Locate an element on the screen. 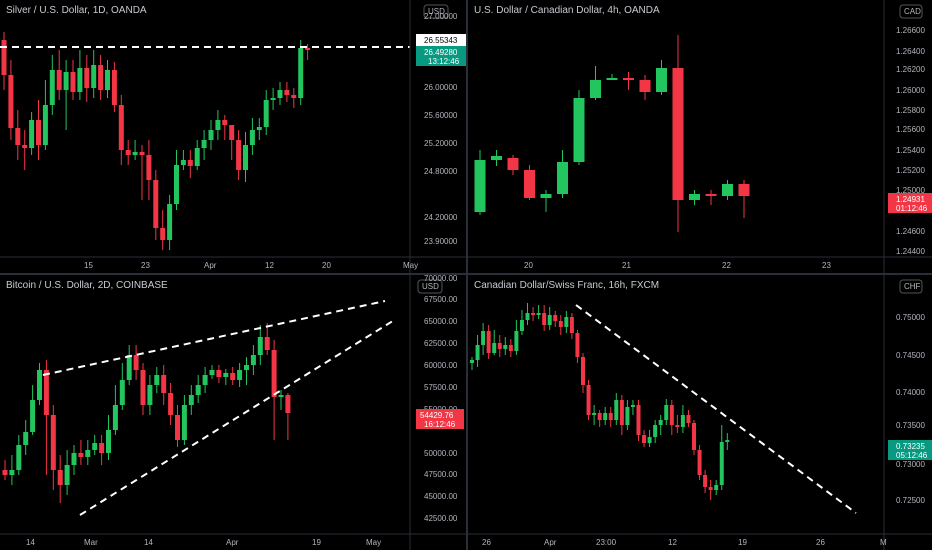 The height and width of the screenshot is (550, 932). svg-text: 14 is located at coordinates (30, 542).